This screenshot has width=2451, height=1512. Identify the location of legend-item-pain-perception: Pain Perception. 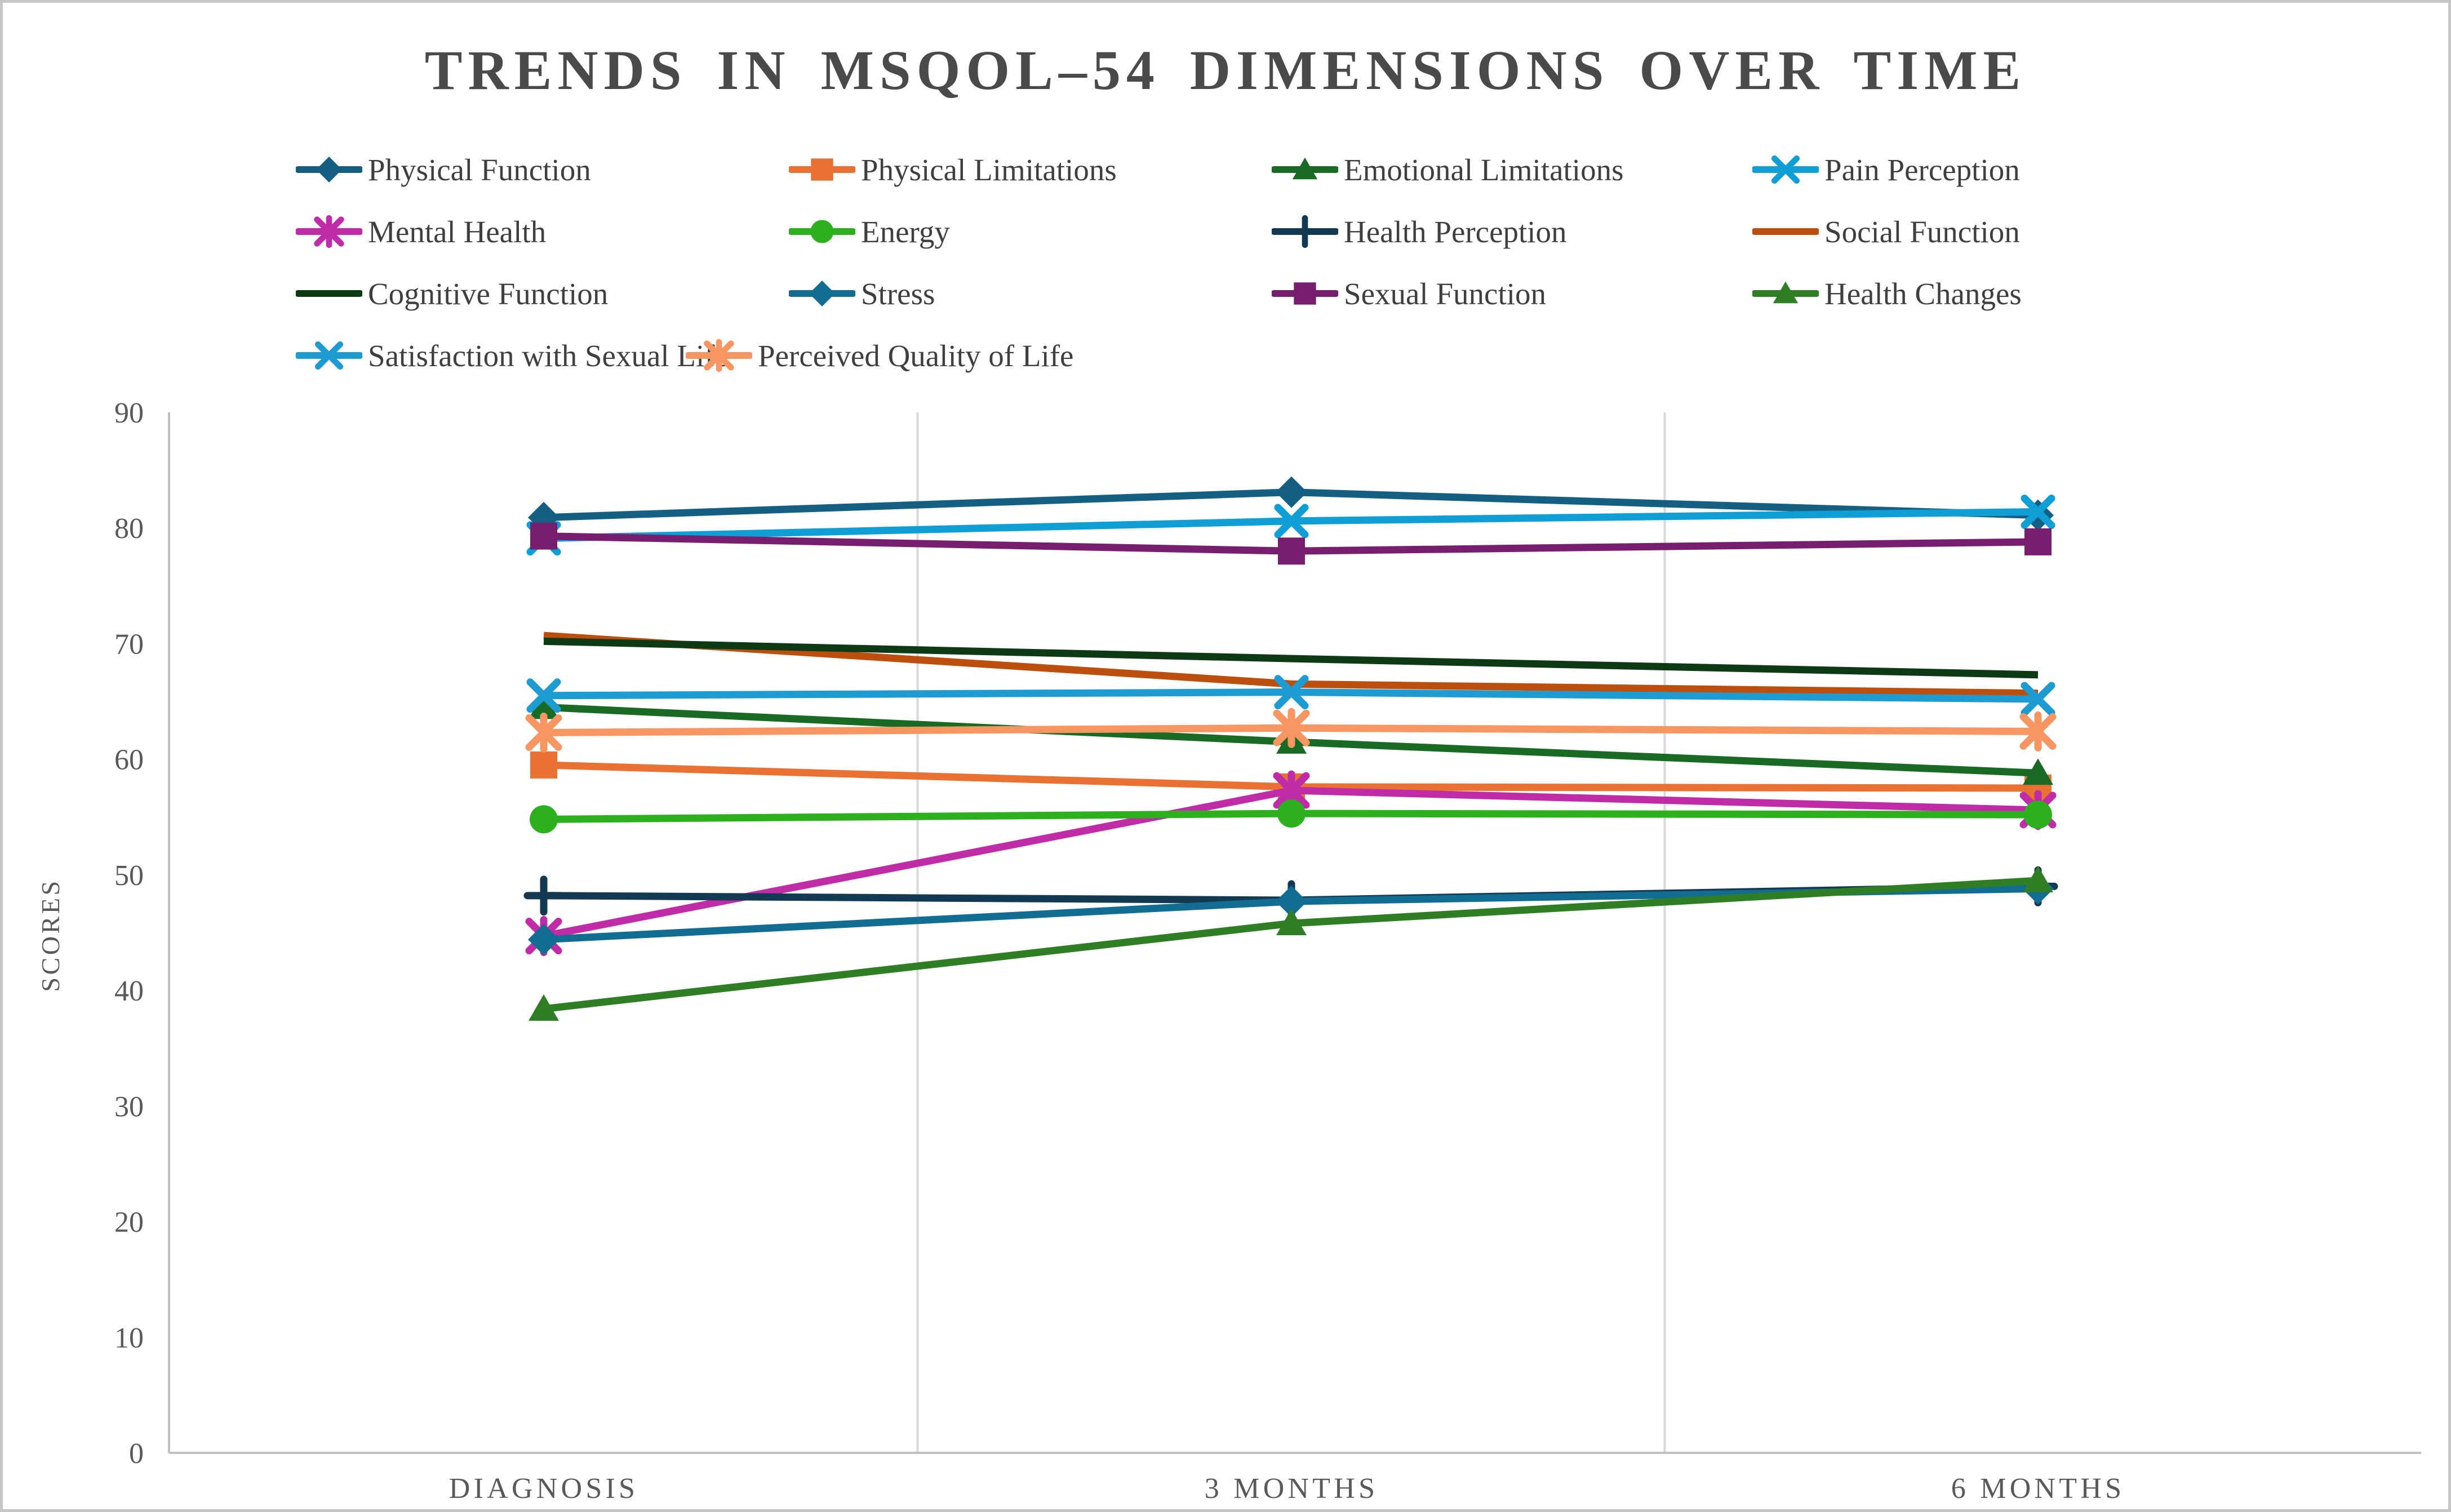
(1886, 169).